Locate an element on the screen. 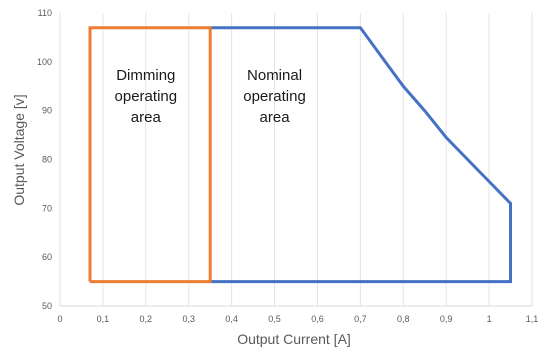 This screenshot has height=351, width=543. x-tick-label: 0,7 is located at coordinates (360, 319).